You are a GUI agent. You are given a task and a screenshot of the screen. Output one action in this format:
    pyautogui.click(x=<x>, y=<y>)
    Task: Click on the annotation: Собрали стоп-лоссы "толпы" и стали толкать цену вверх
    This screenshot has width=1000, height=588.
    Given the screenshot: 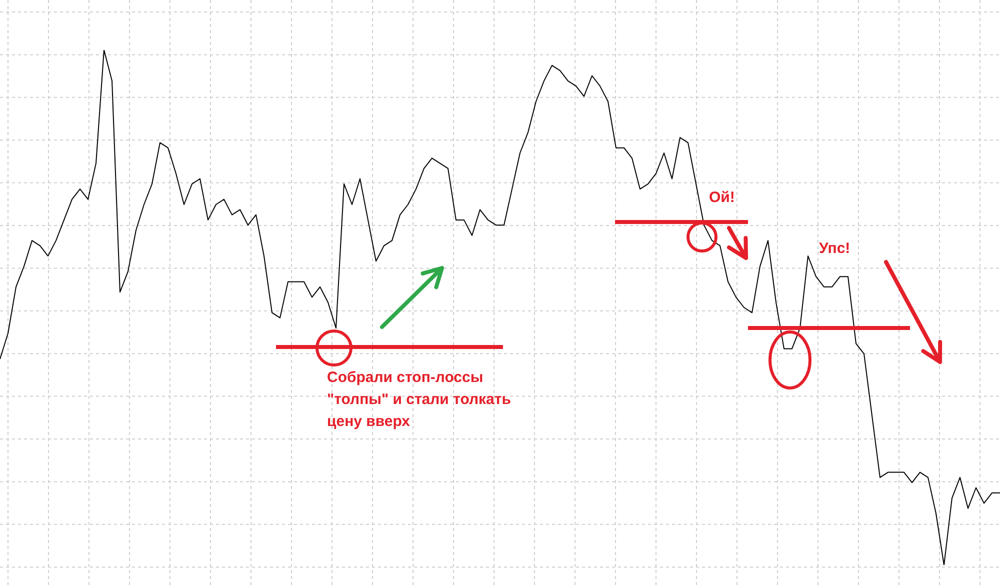 What is the action you would take?
    pyautogui.click(x=419, y=400)
    